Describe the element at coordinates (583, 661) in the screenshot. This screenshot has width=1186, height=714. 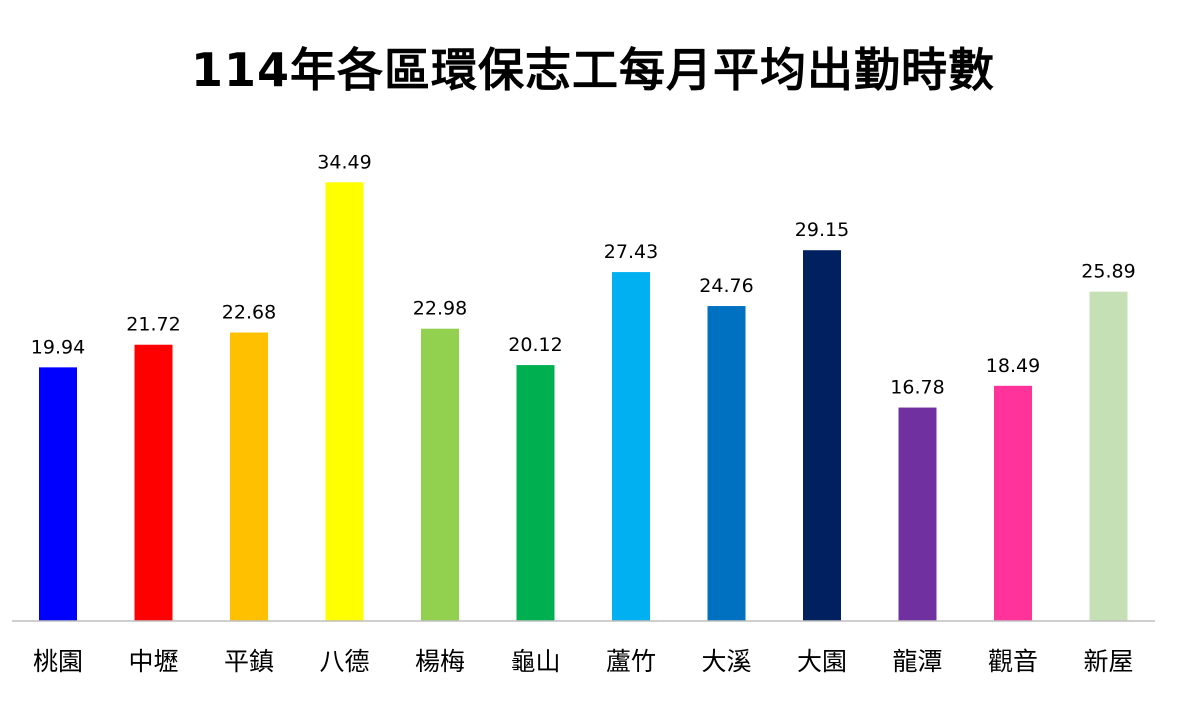
I see `x-tick-labels: 桃園 中壢 平鎮 八德 楊梅 龜山 蘆竹 大溪 大園 龍潭 觀音 新屋` at that location.